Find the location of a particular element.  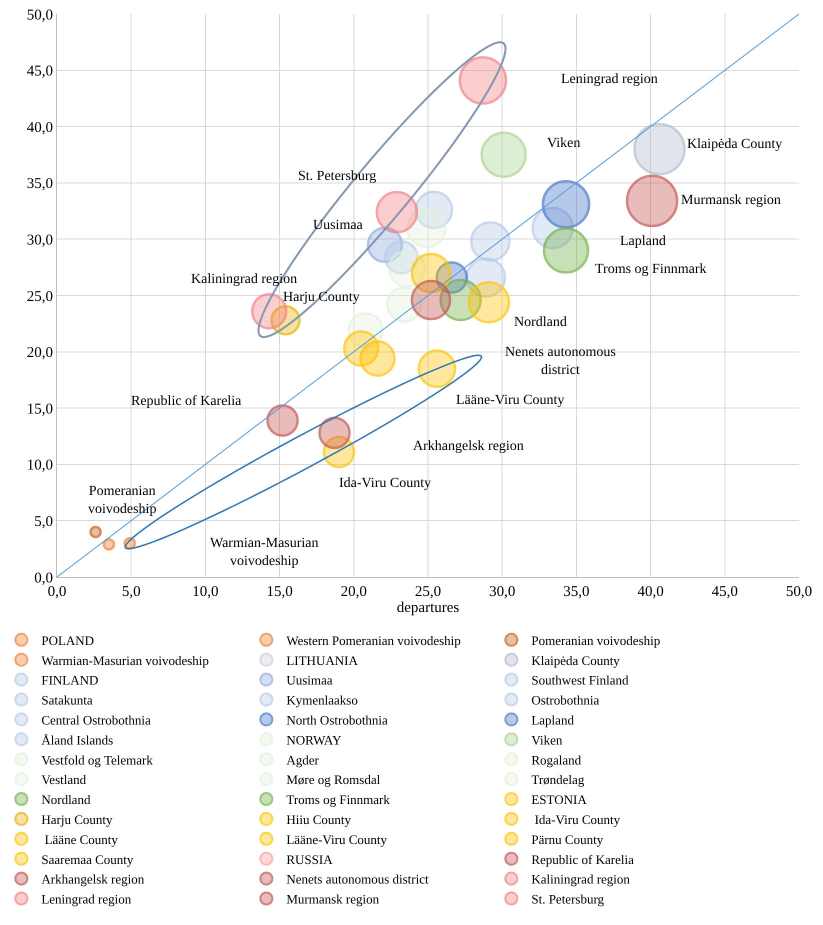

y-tick-label: 0,0 is located at coordinates (43, 578).